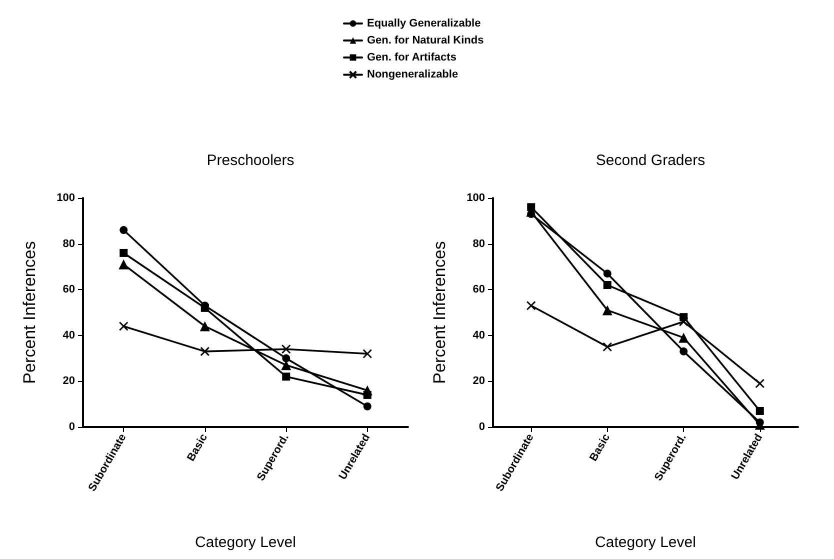  What do you see at coordinates (250, 160) in the screenshot?
I see `chart-title: Preschoolers` at bounding box center [250, 160].